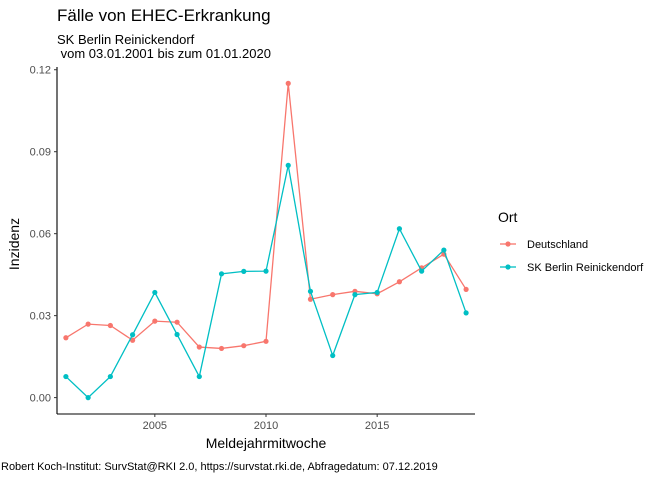 The height and width of the screenshot is (480, 672). I want to click on y-tick-label: 0.06, so click(40, 235).